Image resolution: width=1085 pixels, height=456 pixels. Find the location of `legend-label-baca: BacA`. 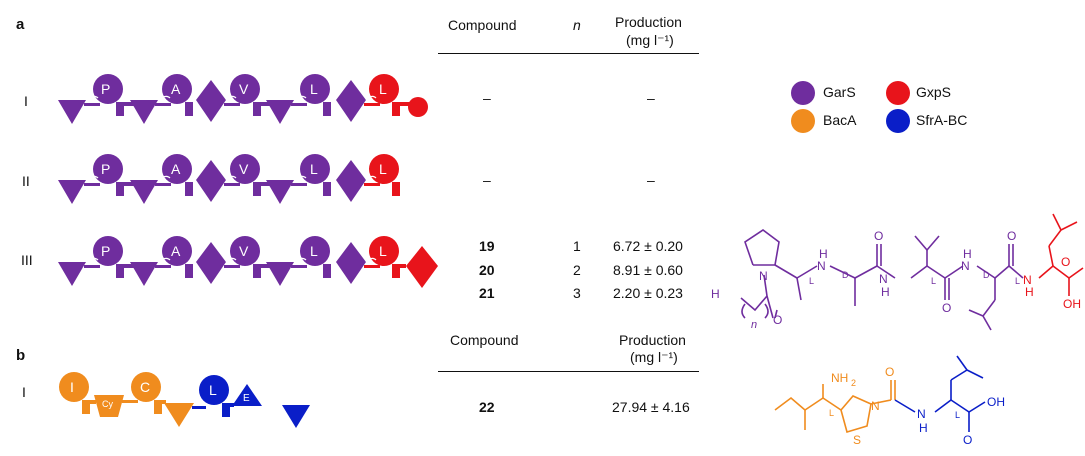

legend-label-baca: BacA is located at coordinates (840, 120).